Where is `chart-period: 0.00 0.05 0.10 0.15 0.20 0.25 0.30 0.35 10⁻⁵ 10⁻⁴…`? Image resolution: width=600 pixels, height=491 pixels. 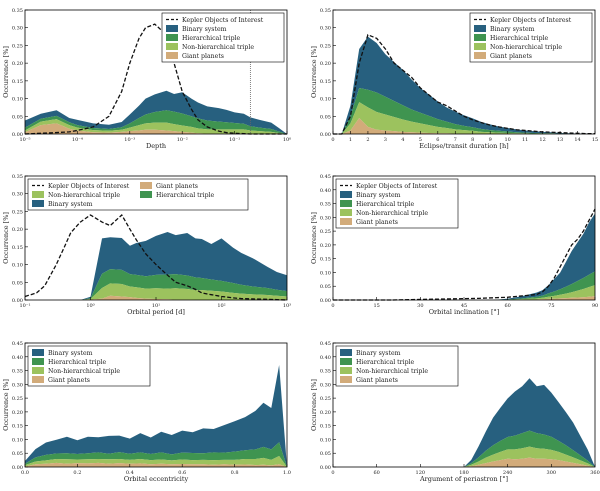
chart-period: 0.00 0.05 0.10 0.15 0.20 0.25 0.30 0.35 10⁻⁵ 10⁻⁴… is located at coordinates (146, 79).